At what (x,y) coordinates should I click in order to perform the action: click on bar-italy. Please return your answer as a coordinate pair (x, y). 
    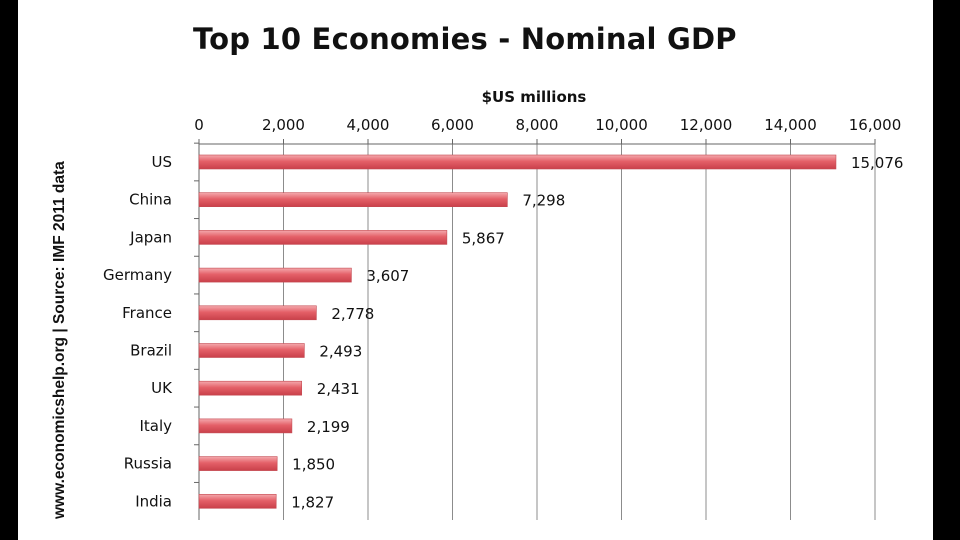
    Looking at the image, I should click on (245, 426).